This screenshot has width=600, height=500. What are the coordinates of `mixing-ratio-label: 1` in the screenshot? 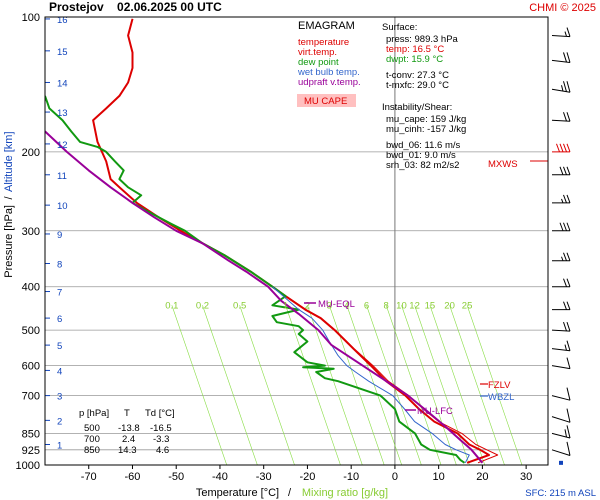 It's located at (285, 305).